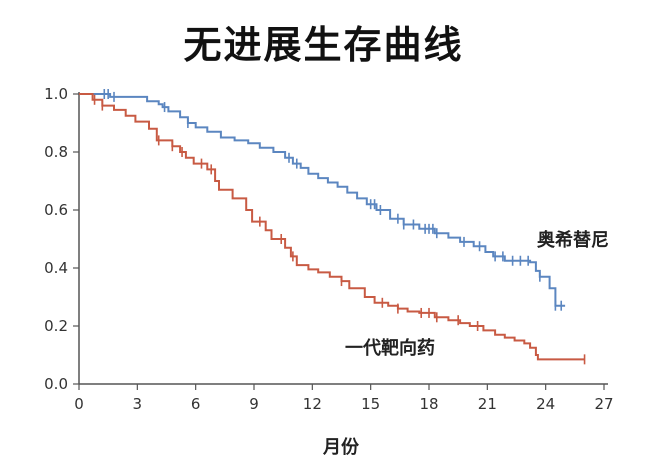  What do you see at coordinates (56, 210) in the screenshot?
I see `y-tick-label: 0.6` at bounding box center [56, 210].